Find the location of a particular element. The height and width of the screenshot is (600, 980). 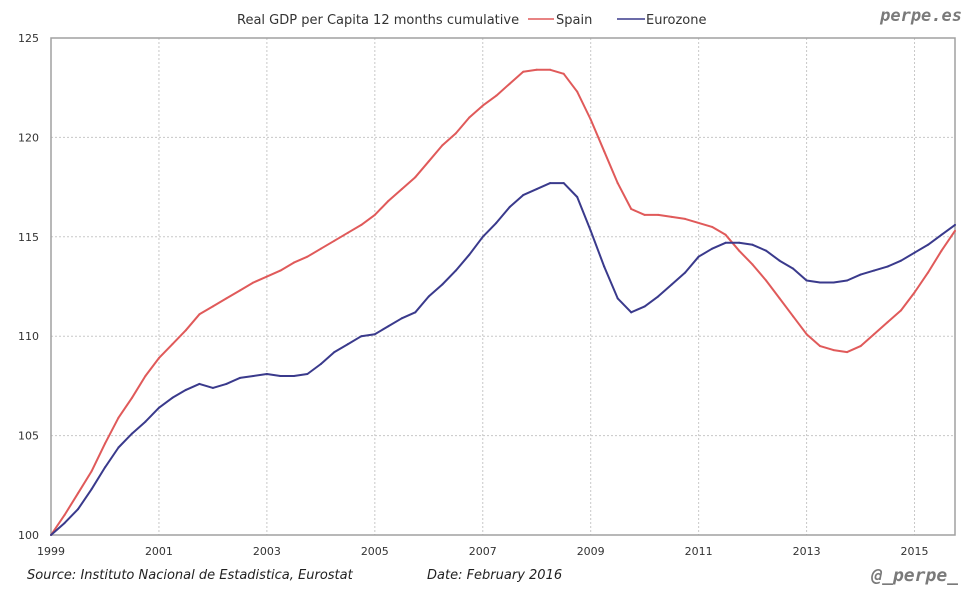

chart-title: Real GDP per Capita 12 months cumulative is located at coordinates (378, 20).